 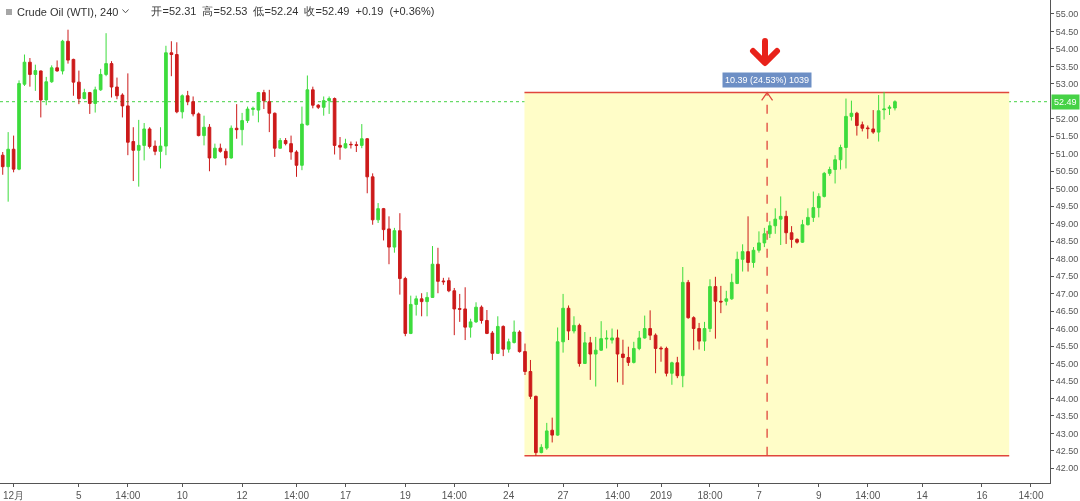 What do you see at coordinates (1067, 363) in the screenshot?
I see `y-tick-label: 45.00` at bounding box center [1067, 363].